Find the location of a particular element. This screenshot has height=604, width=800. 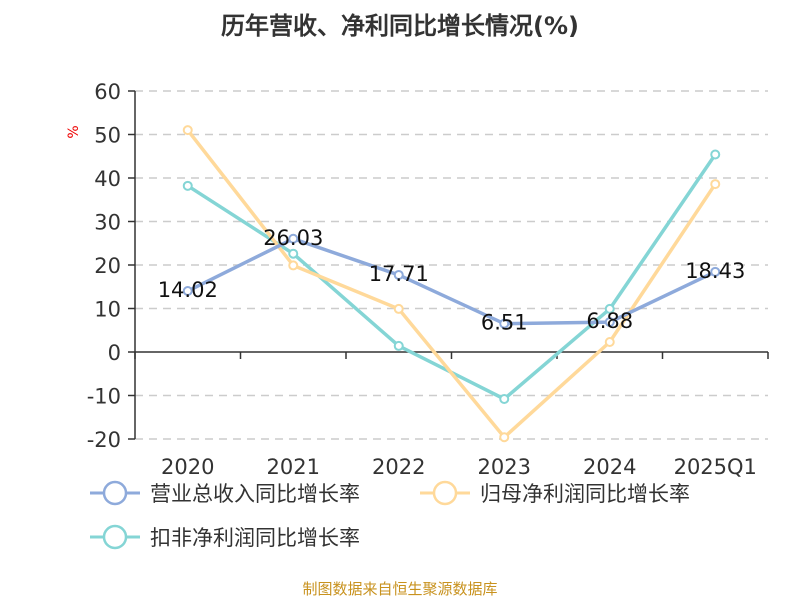

y-tick-label: 50 is located at coordinates (107, 136).